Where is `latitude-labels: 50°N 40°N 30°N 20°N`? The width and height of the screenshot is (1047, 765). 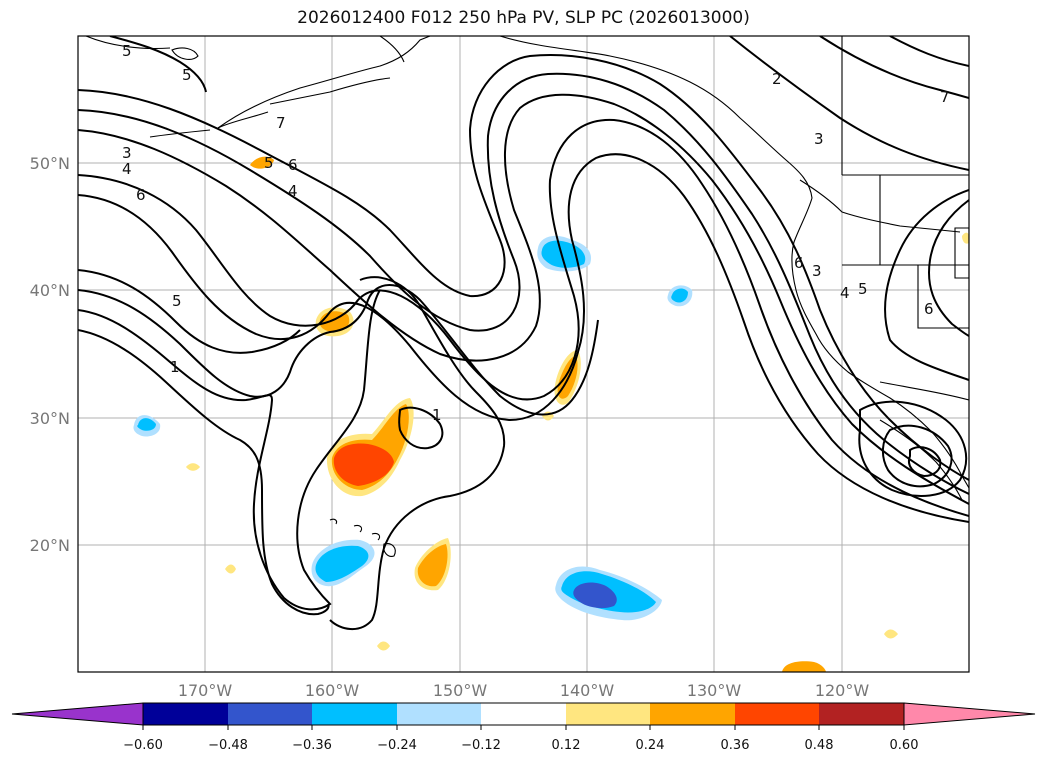 latitude-labels: 50°N 40°N 30°N 20°N is located at coordinates (50, 354).